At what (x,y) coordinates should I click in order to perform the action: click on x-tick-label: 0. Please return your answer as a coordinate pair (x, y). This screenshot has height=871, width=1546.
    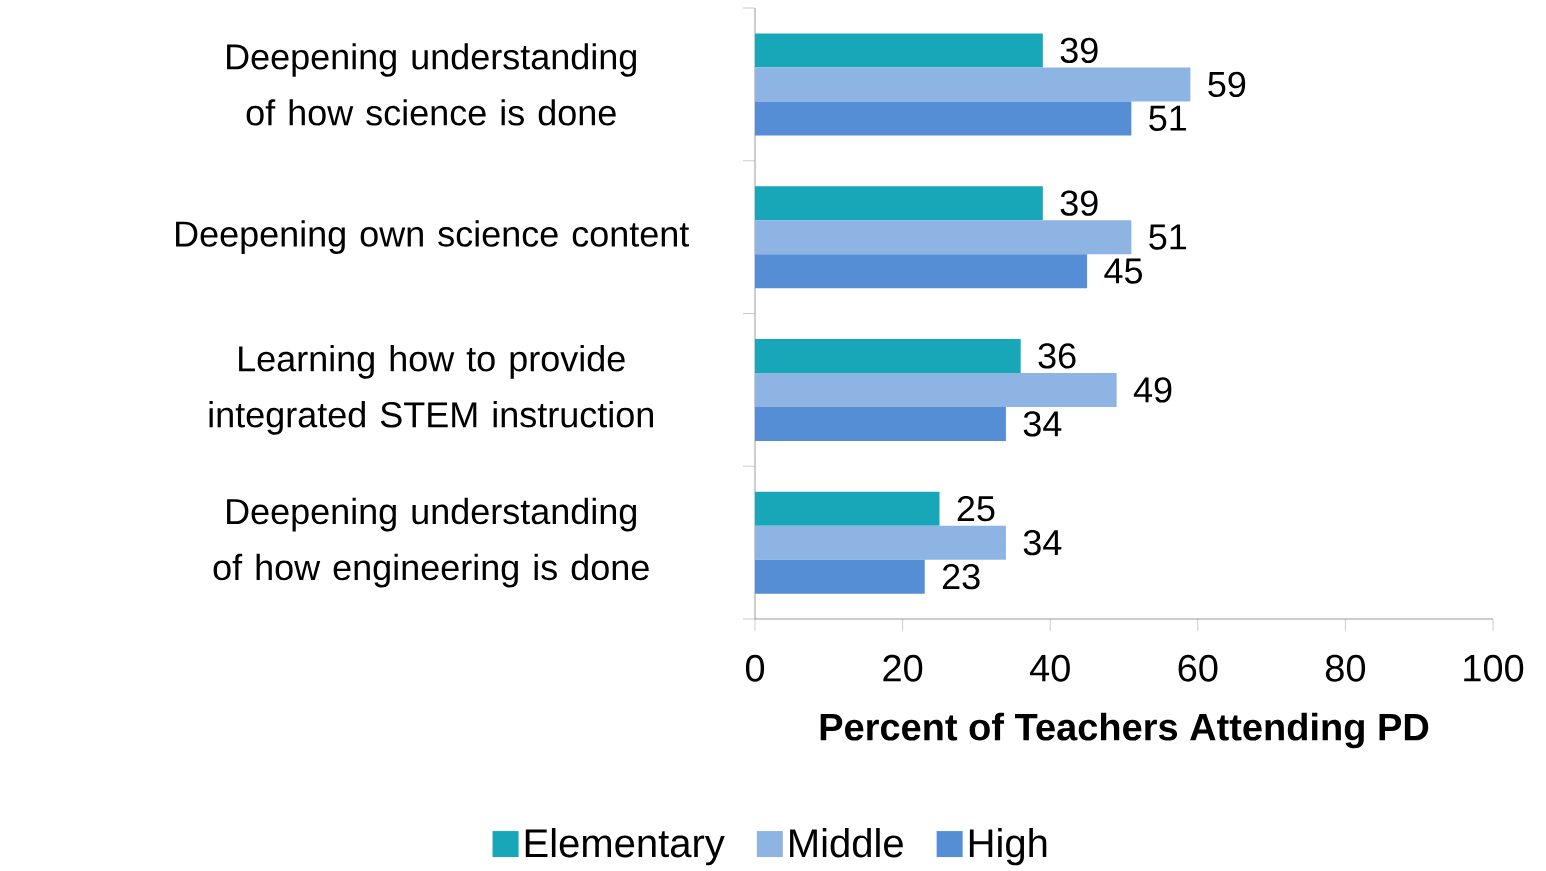
    Looking at the image, I should click on (755, 668).